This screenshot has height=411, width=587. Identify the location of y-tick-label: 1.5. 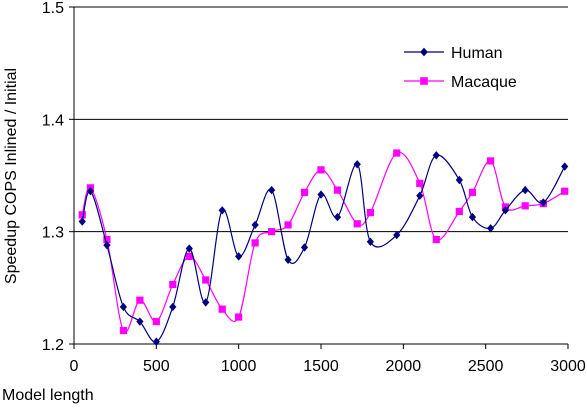
(53, 8).